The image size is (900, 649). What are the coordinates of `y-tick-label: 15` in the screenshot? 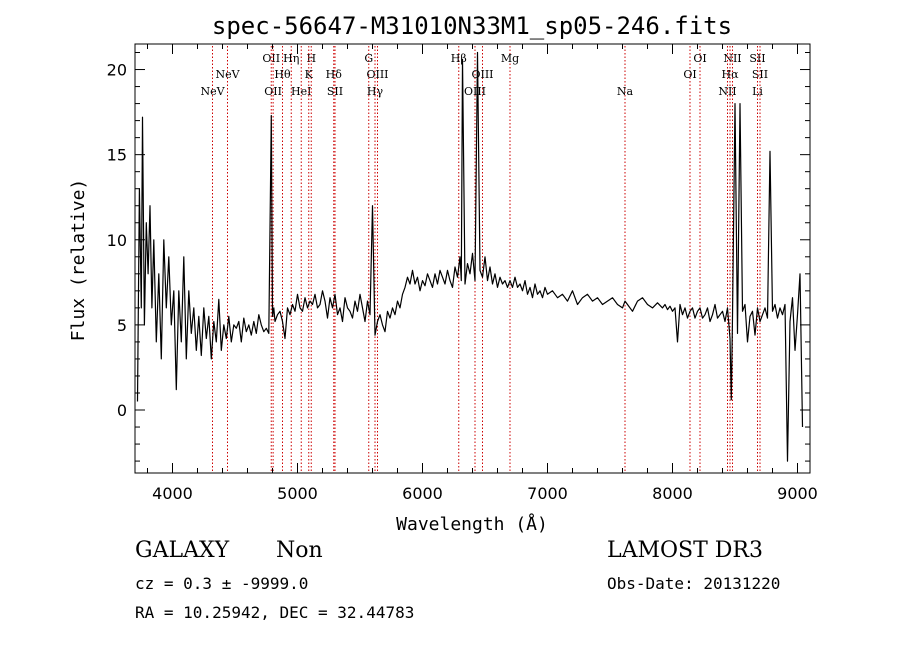 It's located at (117, 155).